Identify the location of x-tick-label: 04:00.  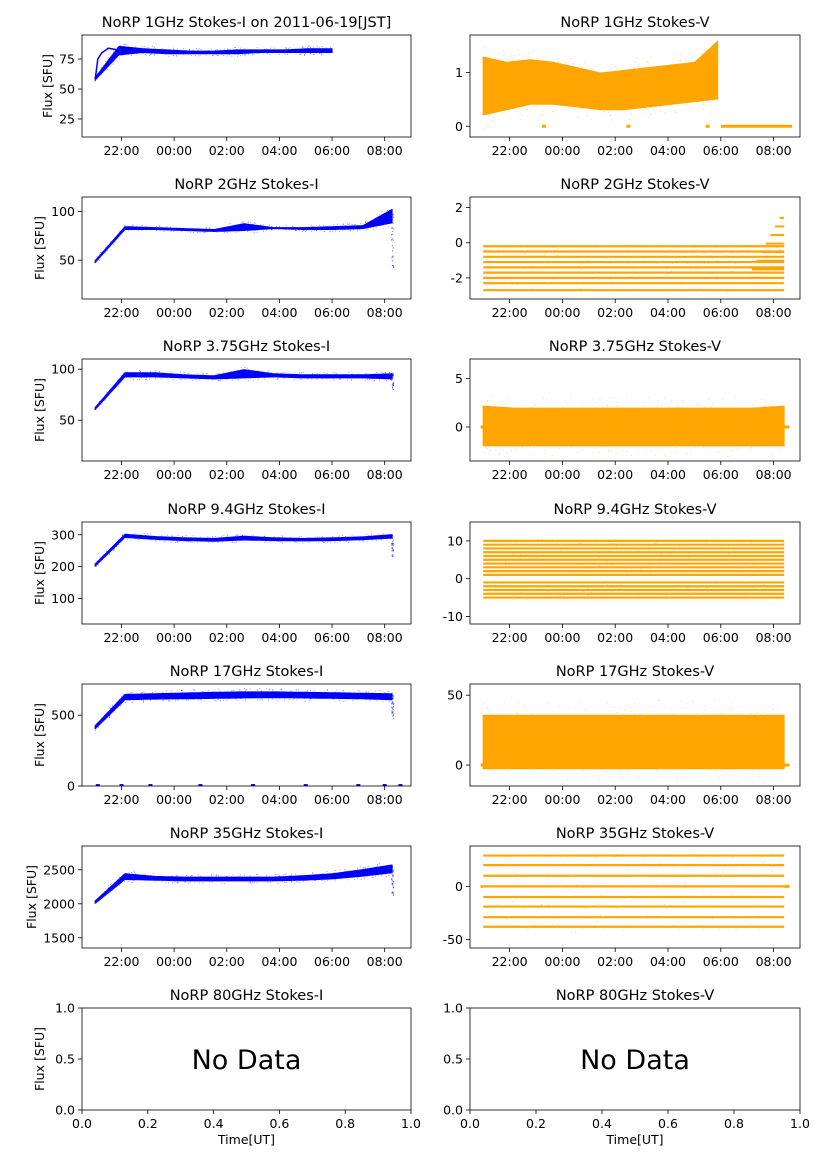
(668, 799).